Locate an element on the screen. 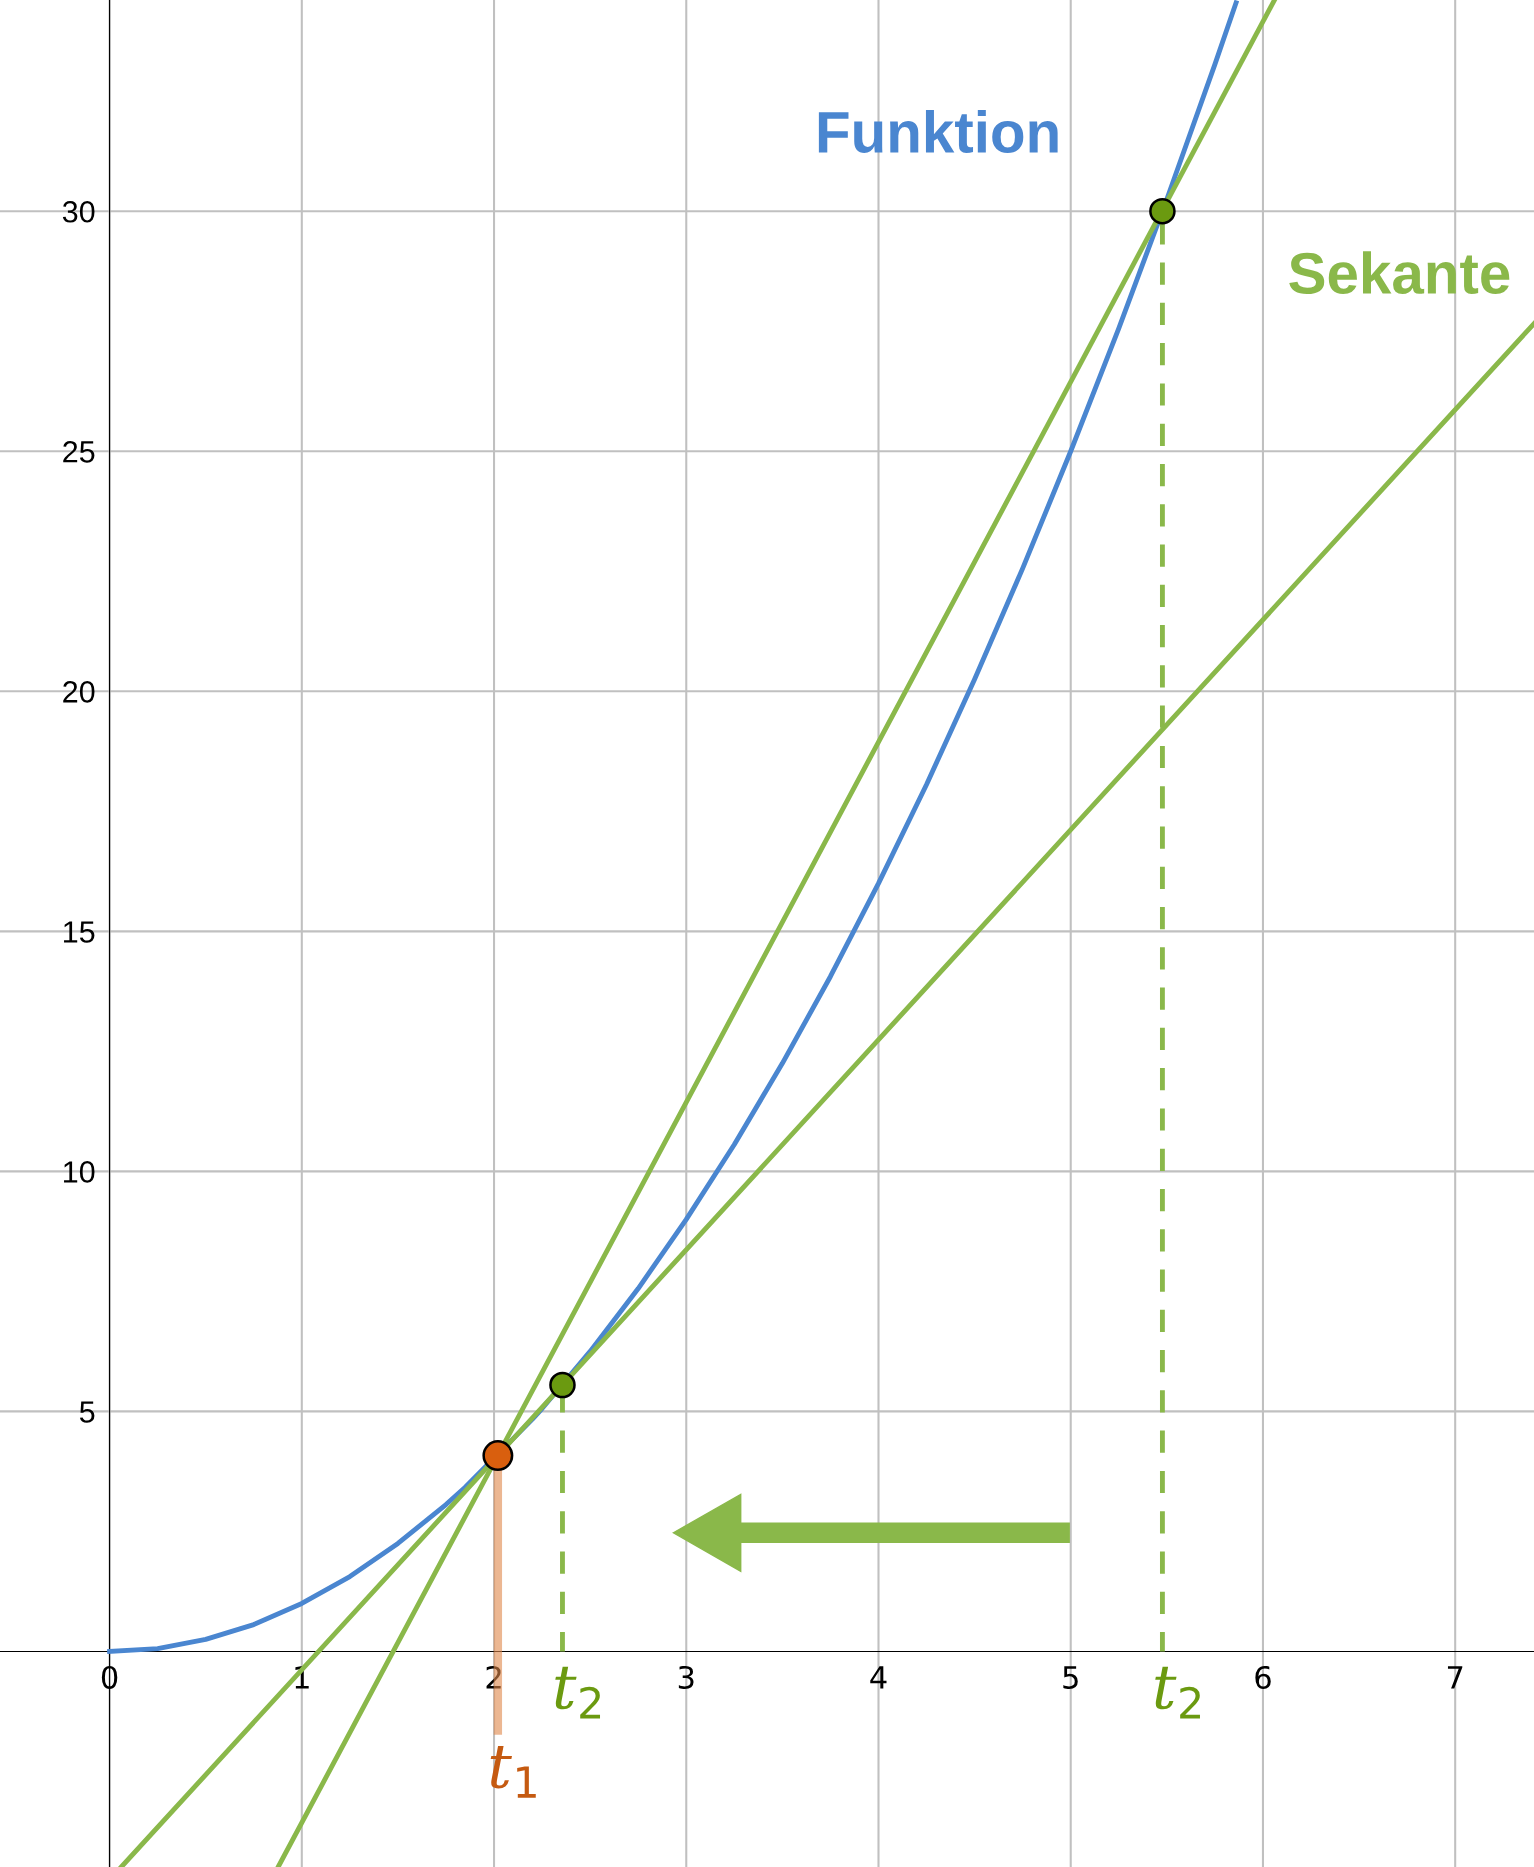 This screenshot has width=1534, height=1867. x-tick-label: 7 is located at coordinates (1455, 1677).